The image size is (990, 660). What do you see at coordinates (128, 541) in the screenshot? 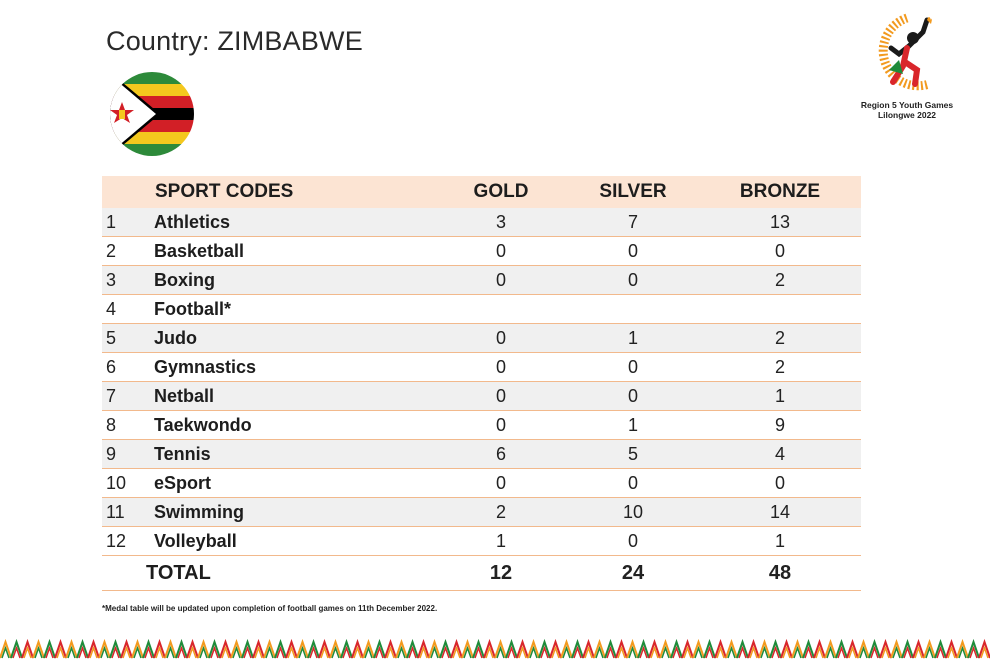
I see `row-index: 12` at bounding box center [128, 541].